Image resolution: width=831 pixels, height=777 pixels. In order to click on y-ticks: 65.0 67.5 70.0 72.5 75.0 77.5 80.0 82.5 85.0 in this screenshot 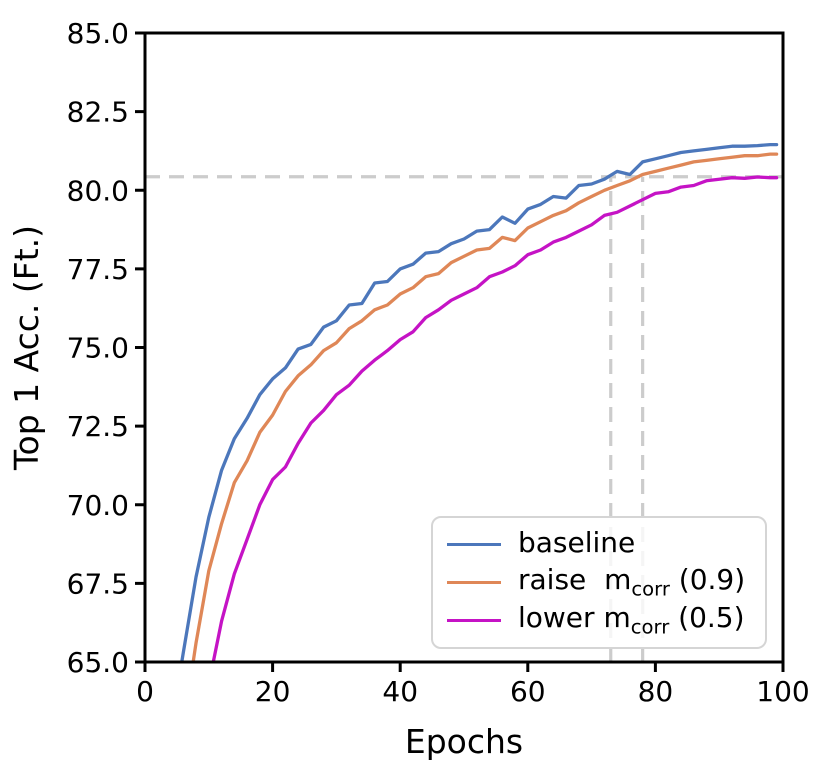, I will do `click(106, 348)`.